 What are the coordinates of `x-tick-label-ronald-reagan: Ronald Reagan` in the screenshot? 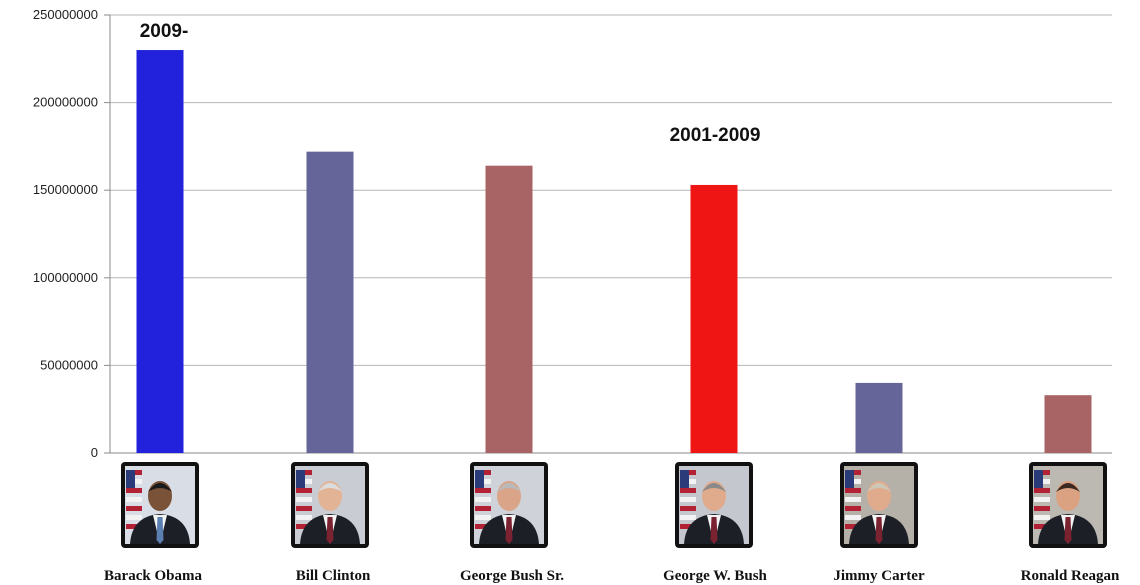 It's located at (1070, 576).